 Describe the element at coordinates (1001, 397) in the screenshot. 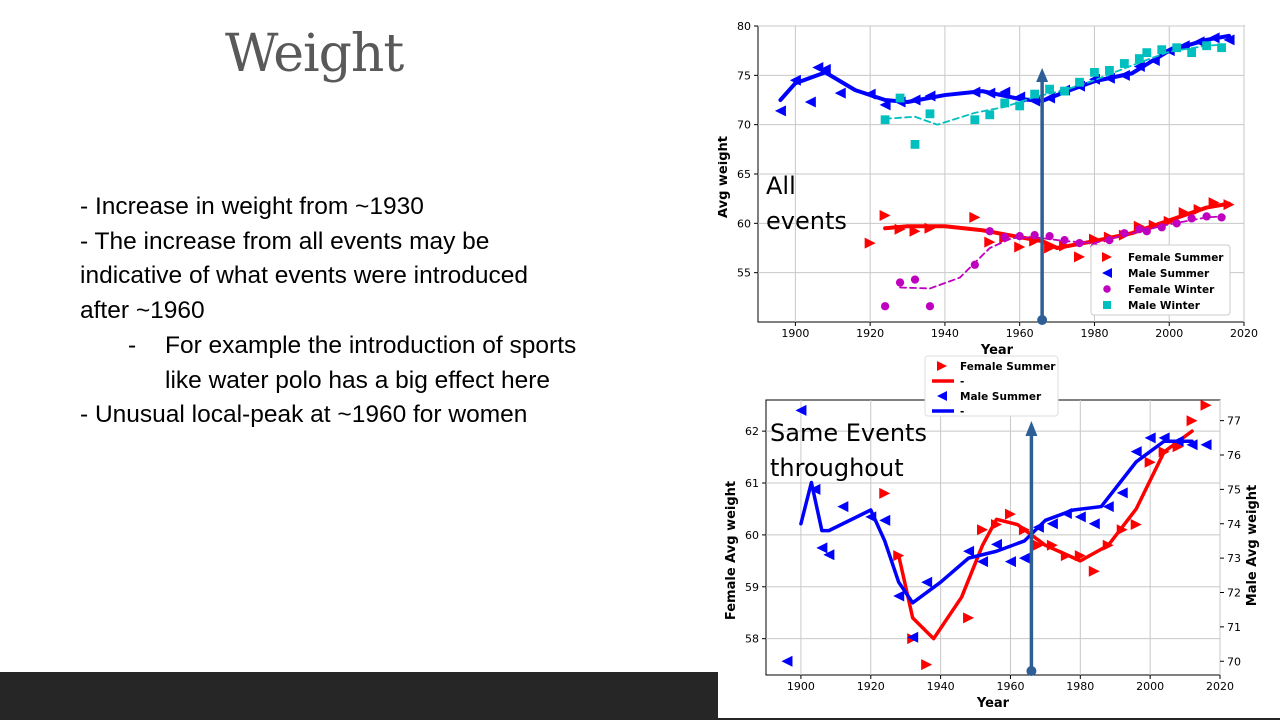

I see `chart2-legend-label: Male Summer` at that location.